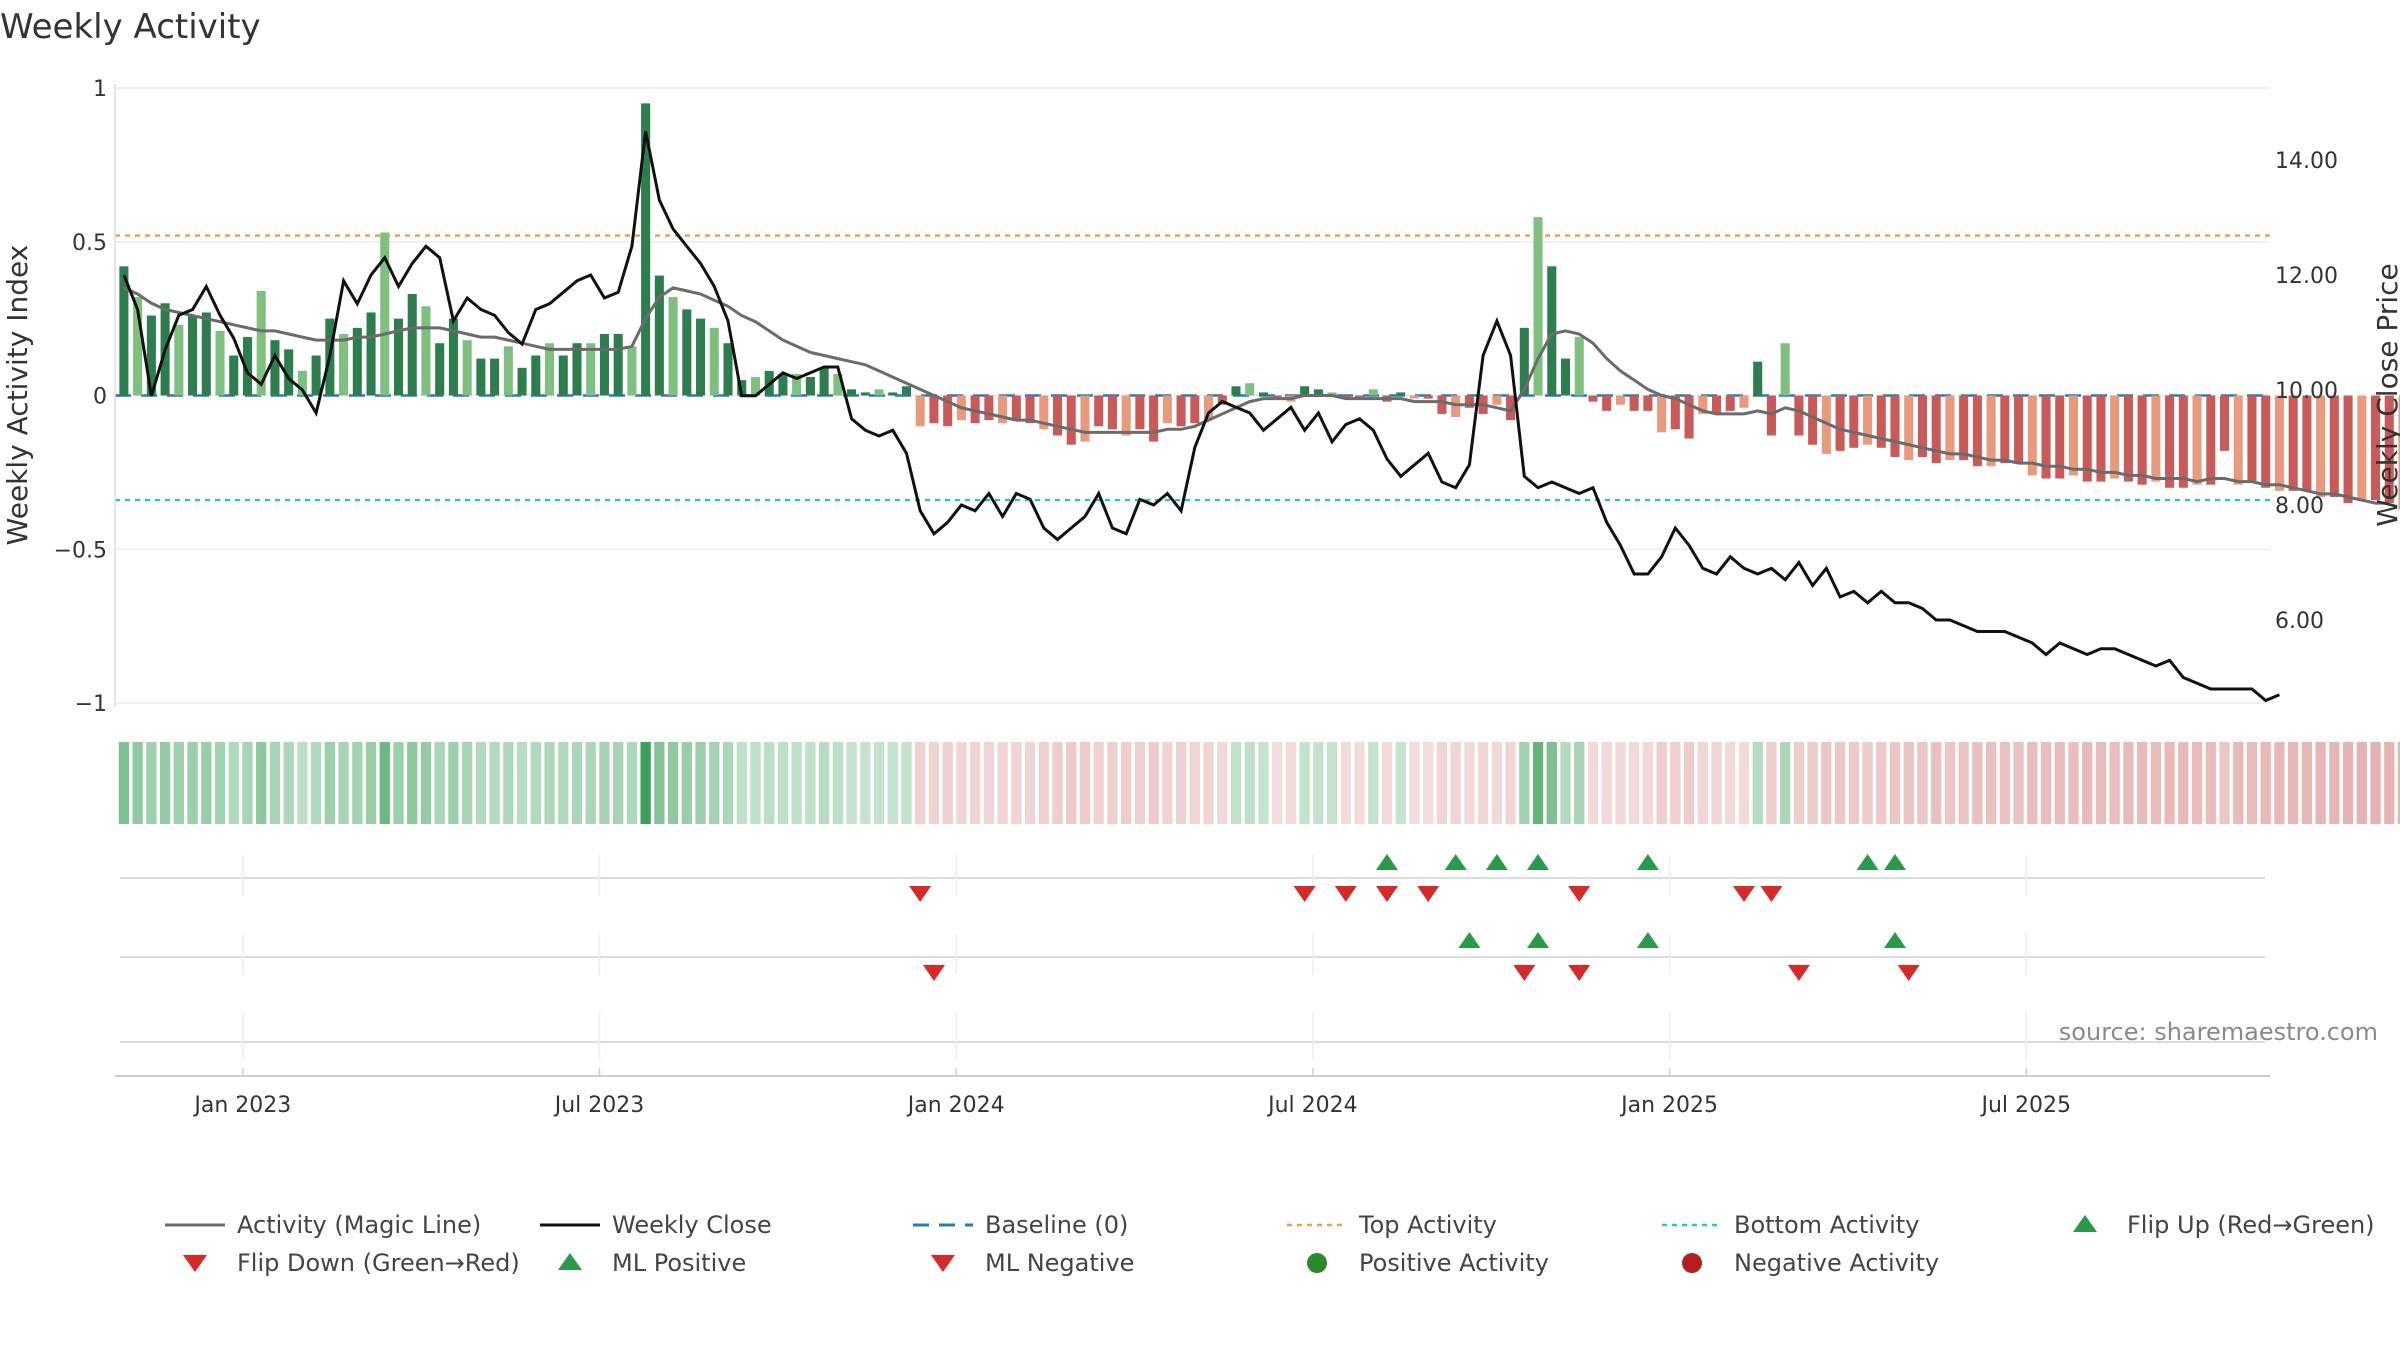 Image resolution: width=2400 pixels, height=1350 pixels. I want to click on legend-label: Weekly Close, so click(692, 1225).